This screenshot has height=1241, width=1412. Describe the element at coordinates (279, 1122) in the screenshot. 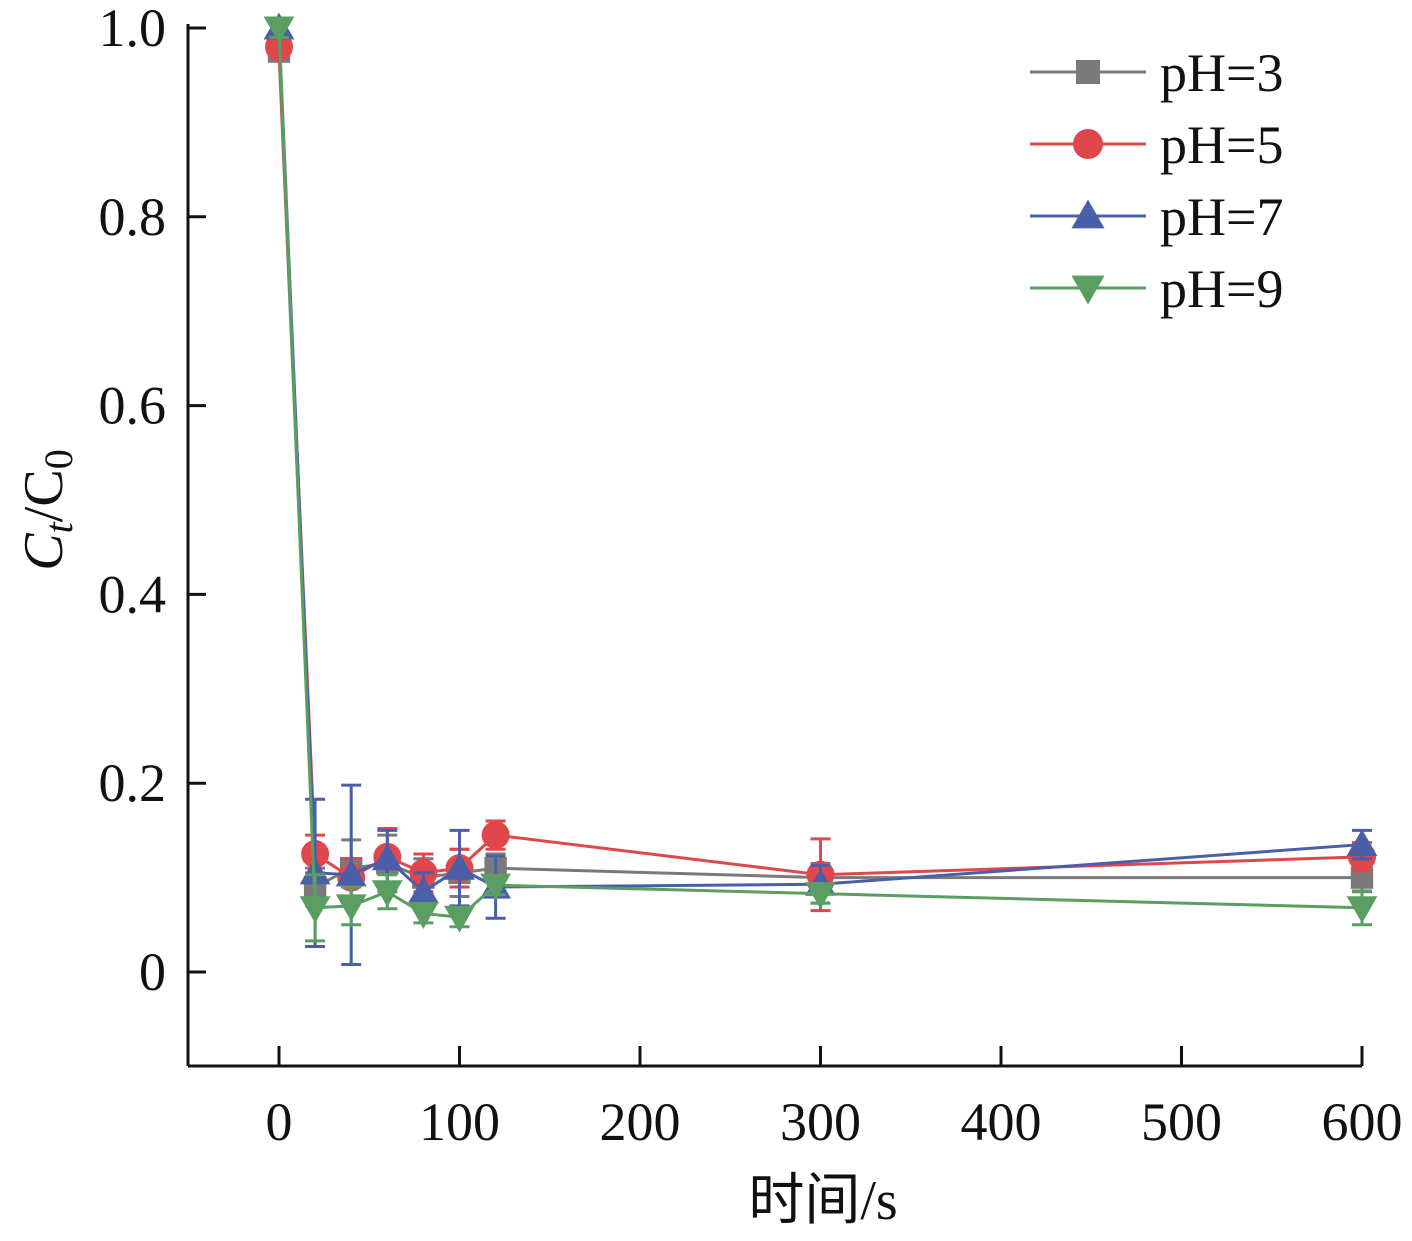

I see `x-tick-label: 0` at that location.